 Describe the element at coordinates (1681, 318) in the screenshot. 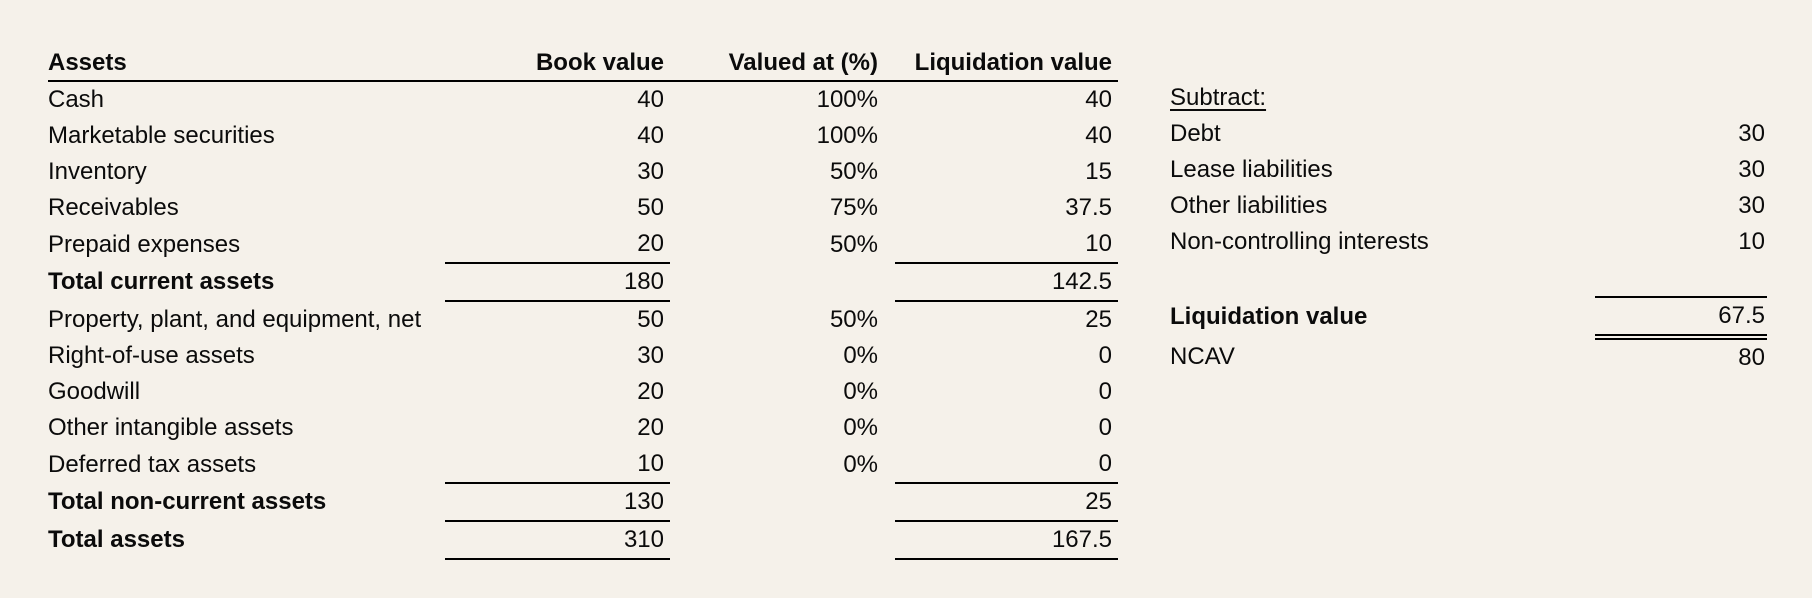

I see `liquidation-value-amount: 67.5` at that location.